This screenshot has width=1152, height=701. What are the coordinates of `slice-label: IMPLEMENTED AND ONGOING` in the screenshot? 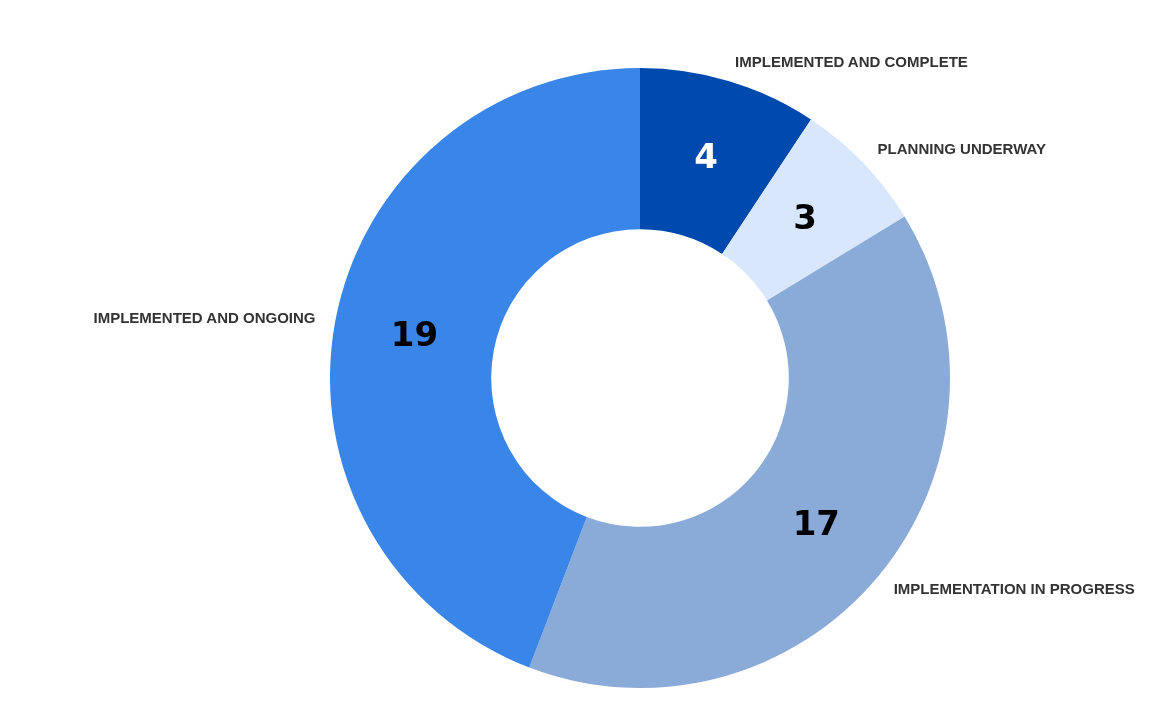 It's located at (204, 318).